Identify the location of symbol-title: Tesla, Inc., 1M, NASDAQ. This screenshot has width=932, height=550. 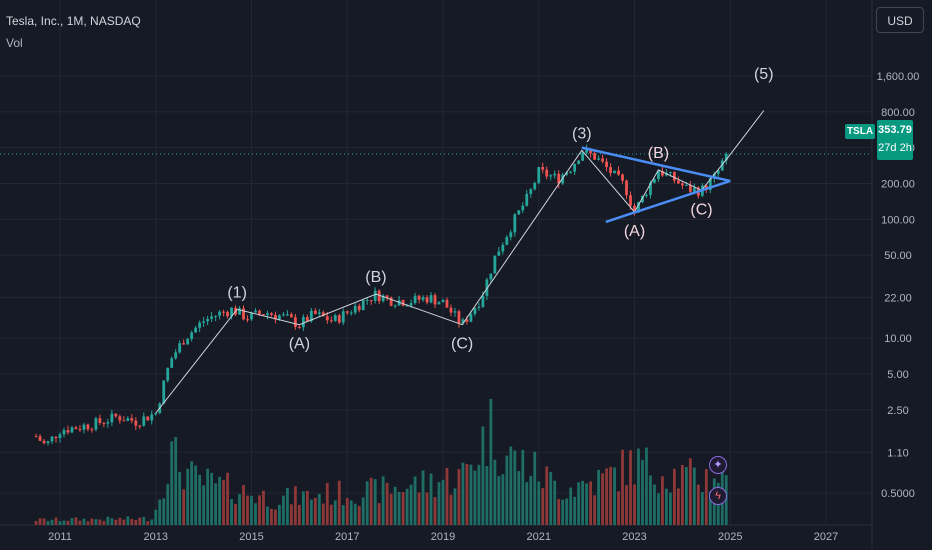
(73, 21).